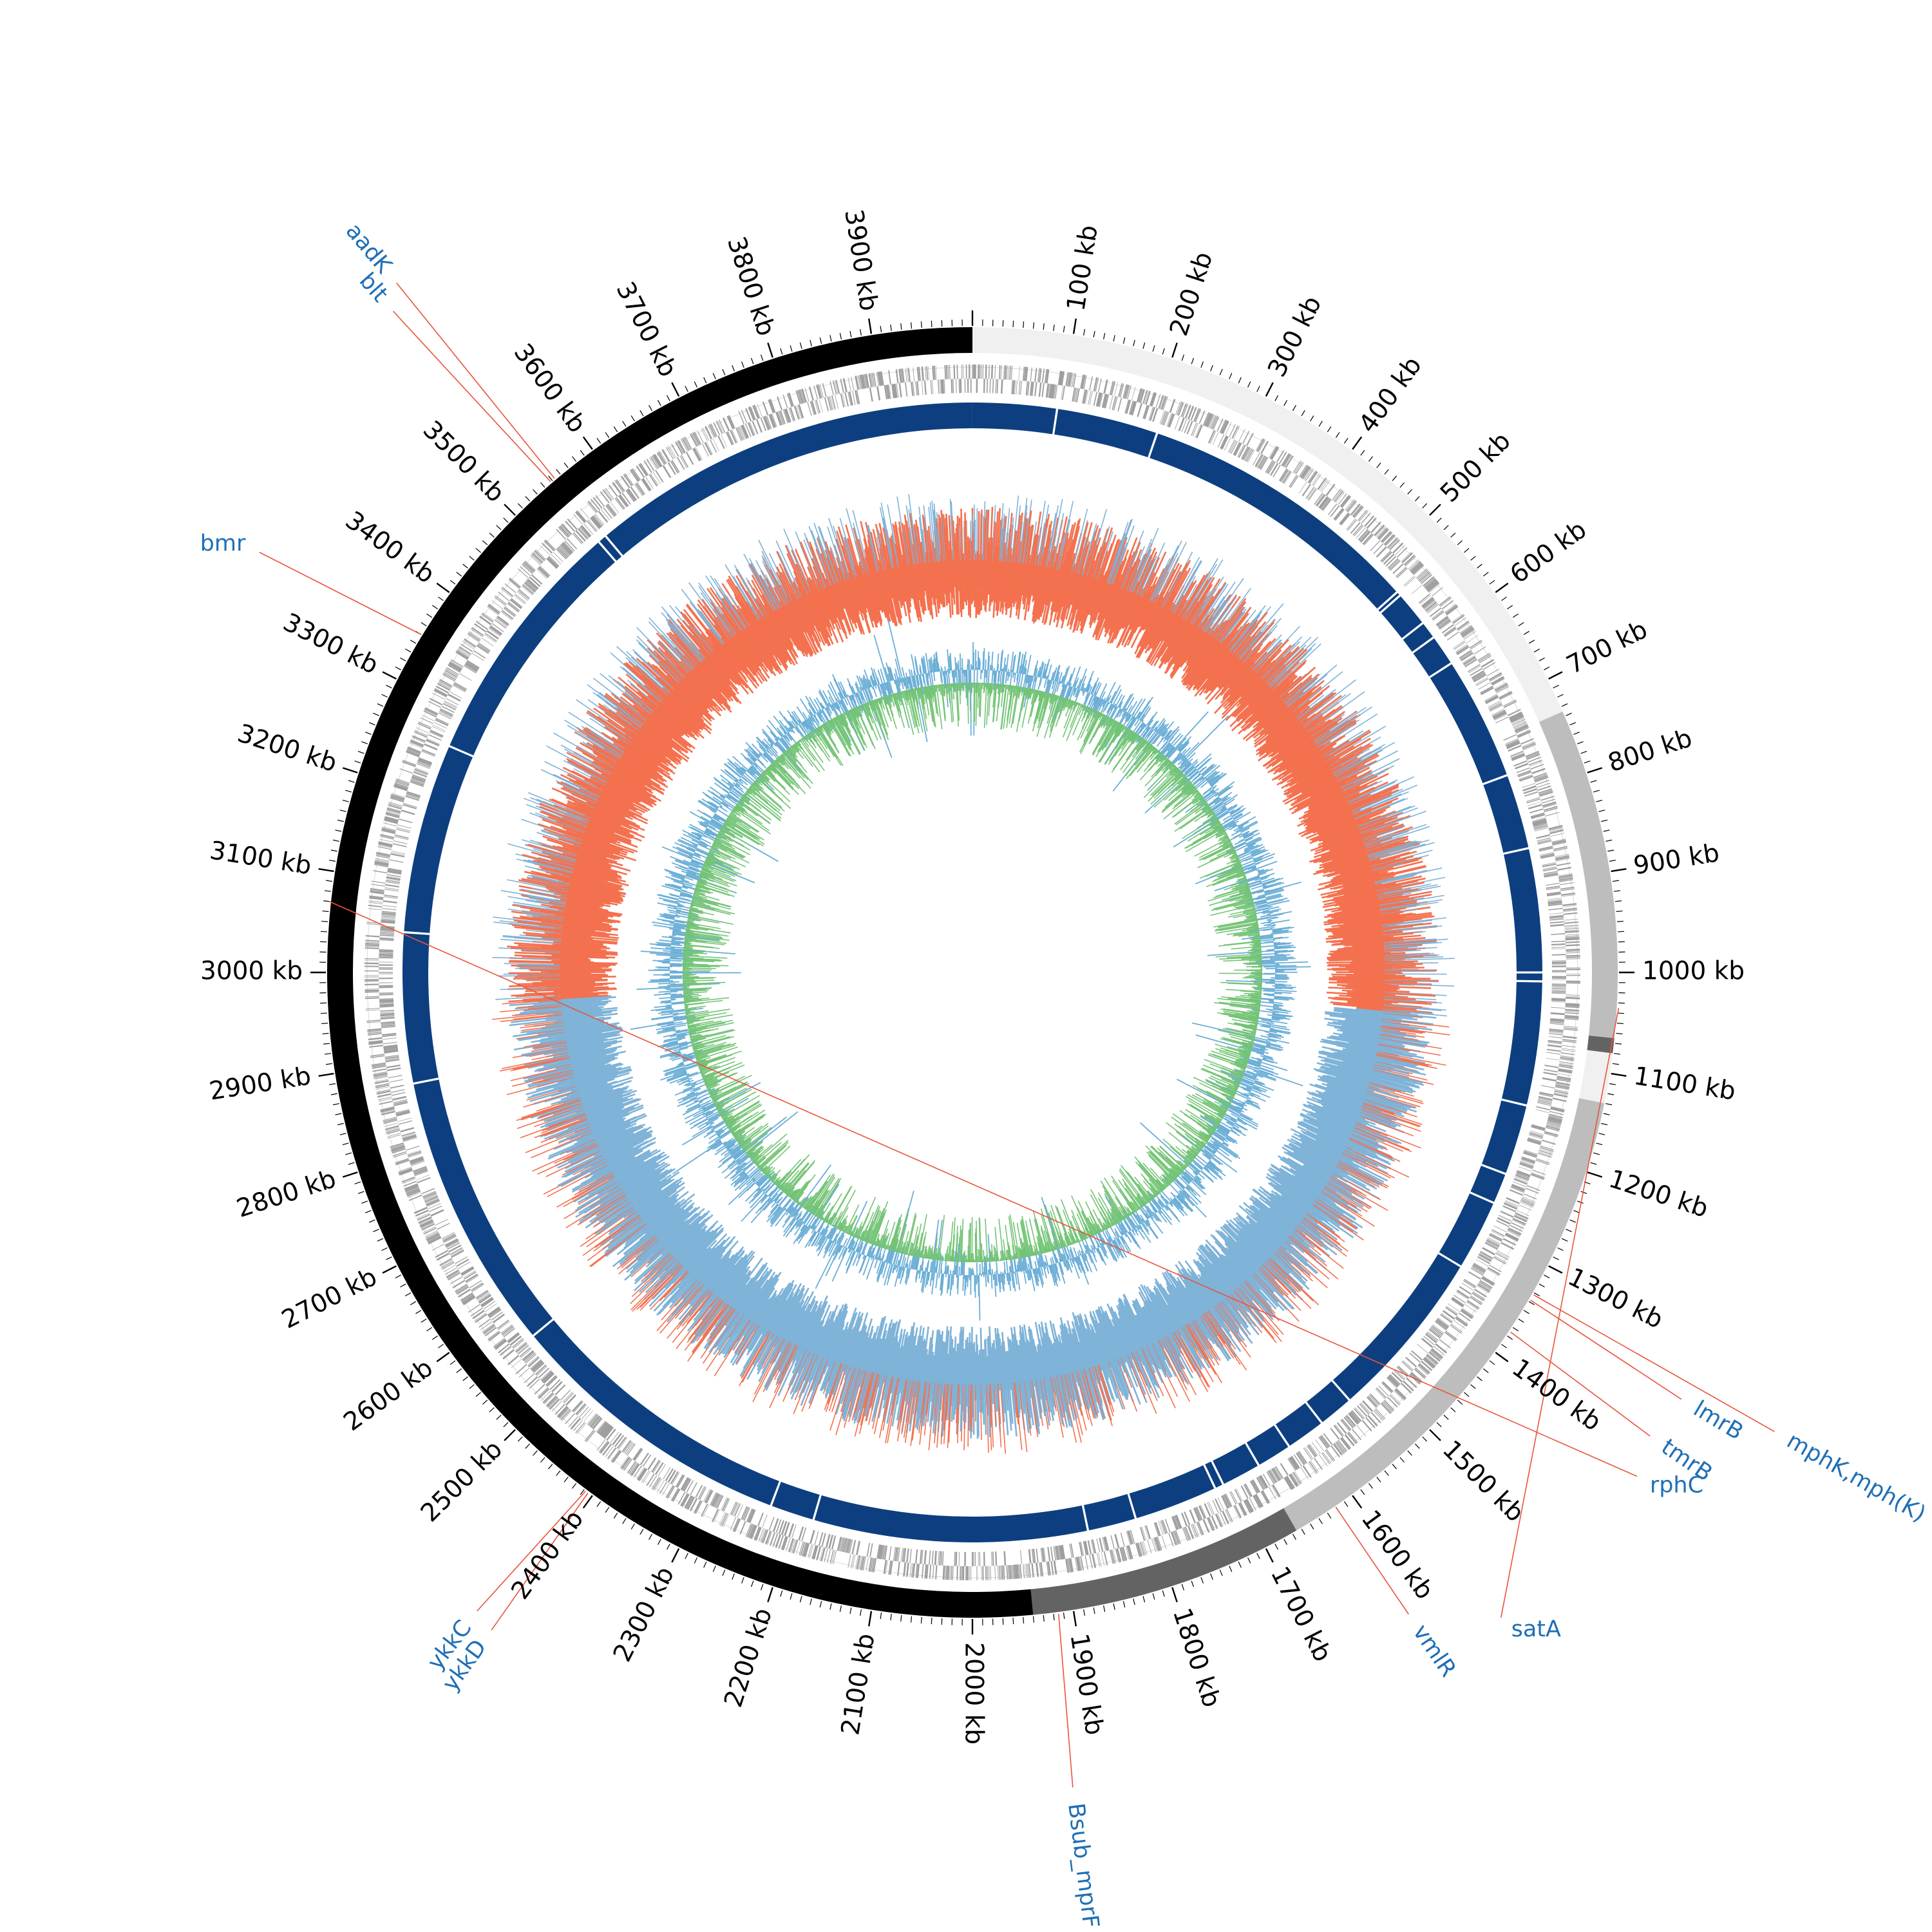 The height and width of the screenshot is (1932, 1932). I want to click on major-tick, so click(443, 1357).